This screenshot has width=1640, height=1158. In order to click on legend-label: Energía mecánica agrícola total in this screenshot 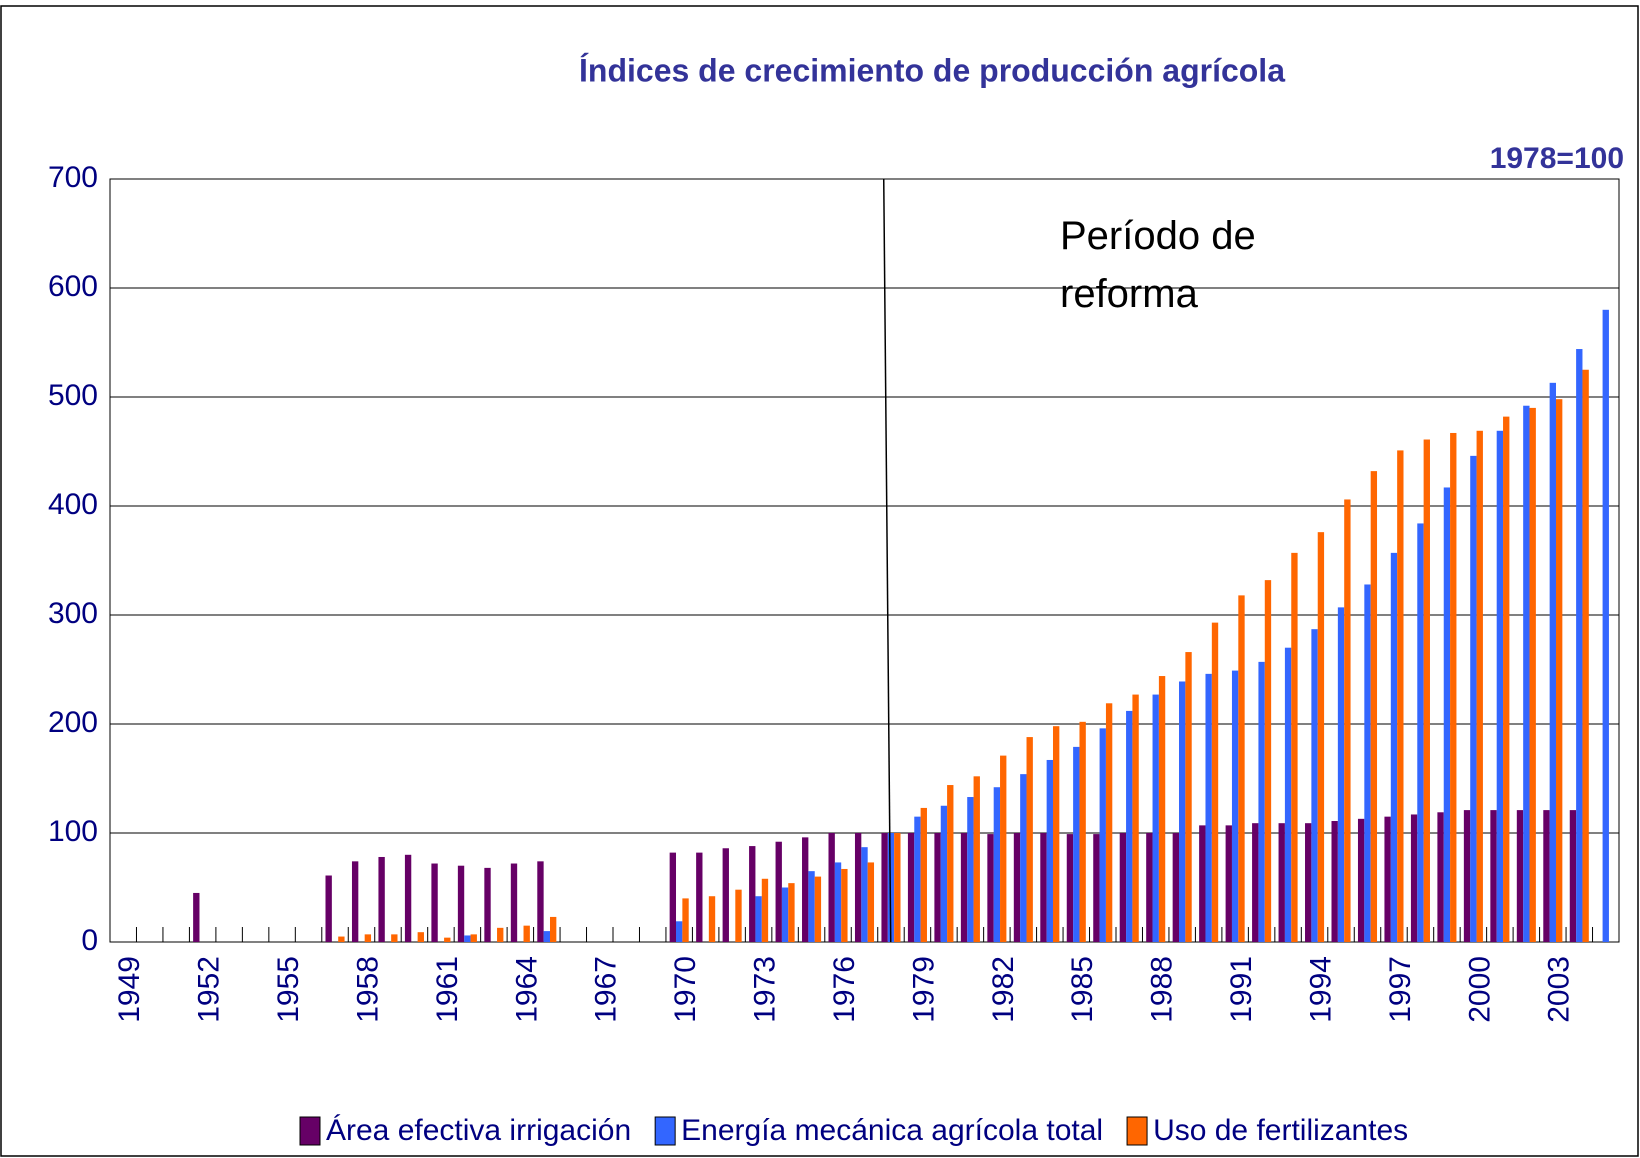, I will do `click(892, 1130)`.